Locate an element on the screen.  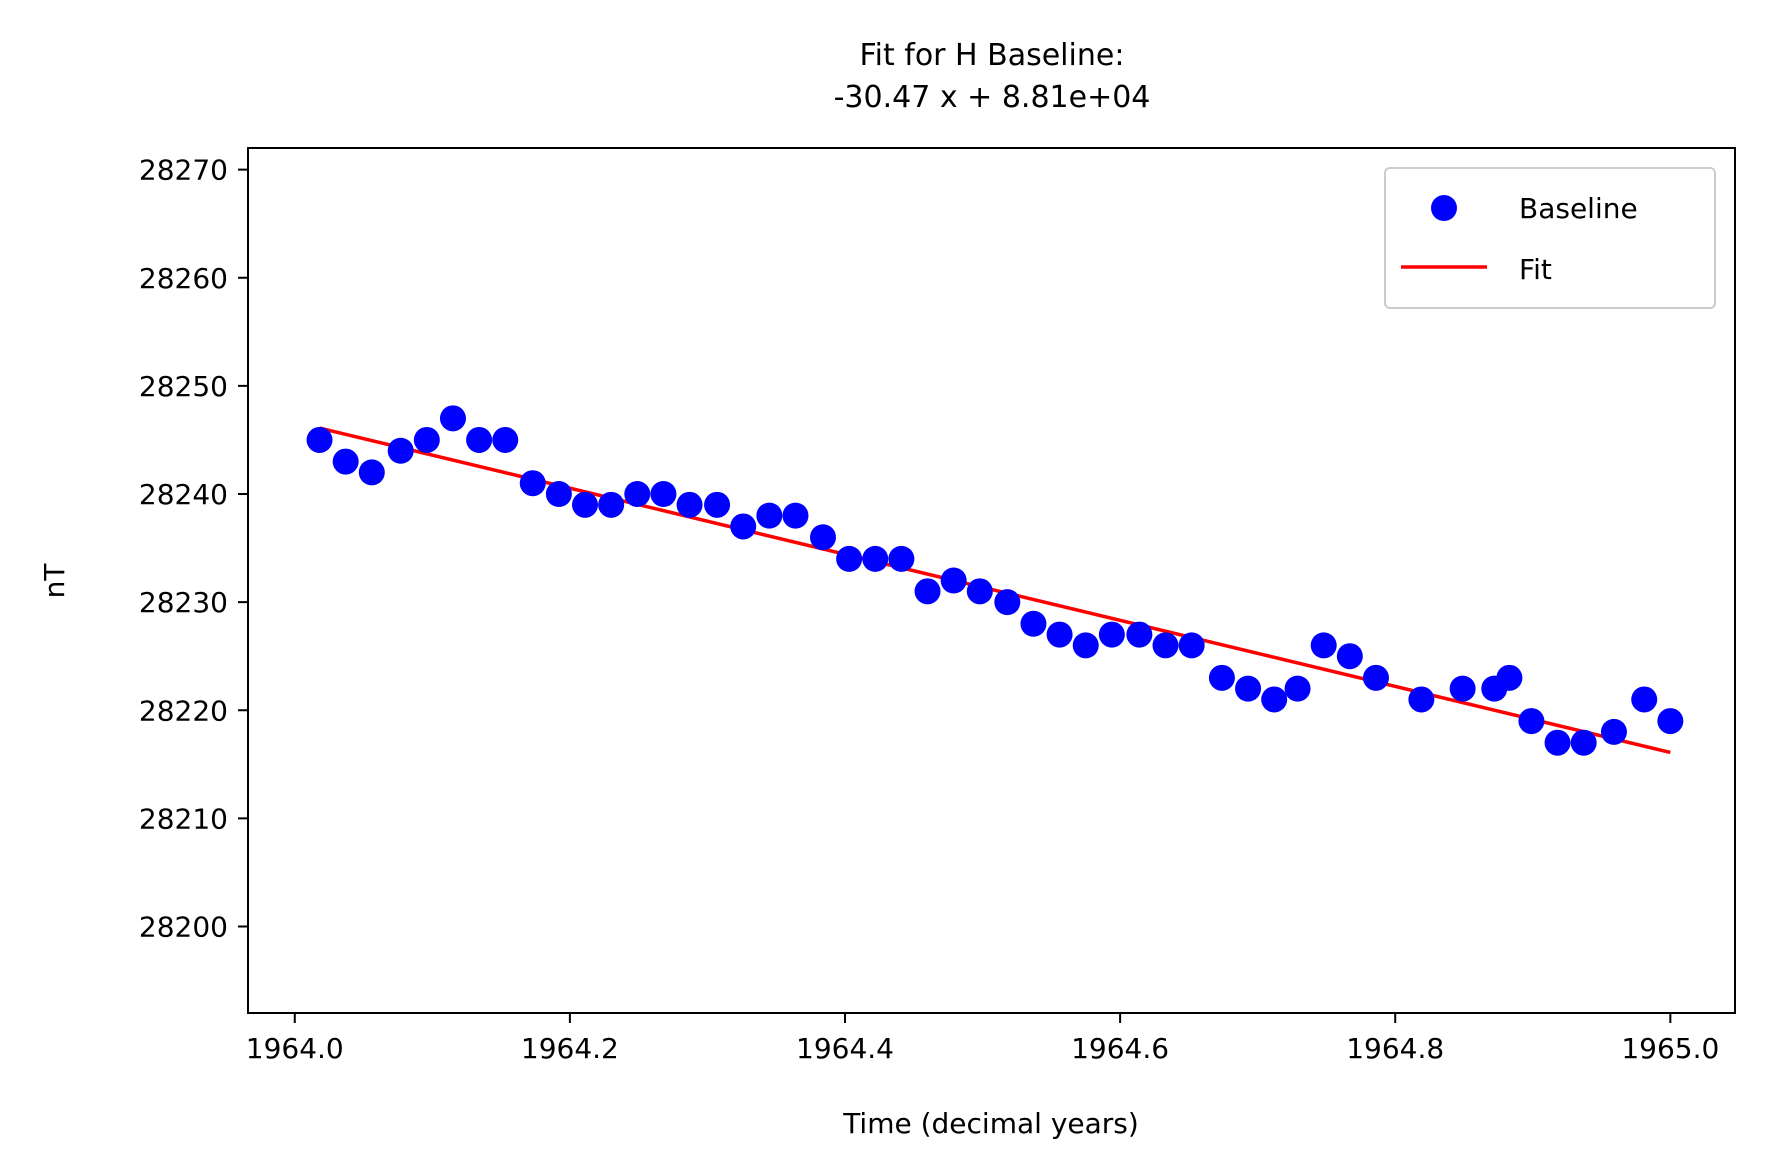
y-tick-label: 28220 is located at coordinates (183, 710).